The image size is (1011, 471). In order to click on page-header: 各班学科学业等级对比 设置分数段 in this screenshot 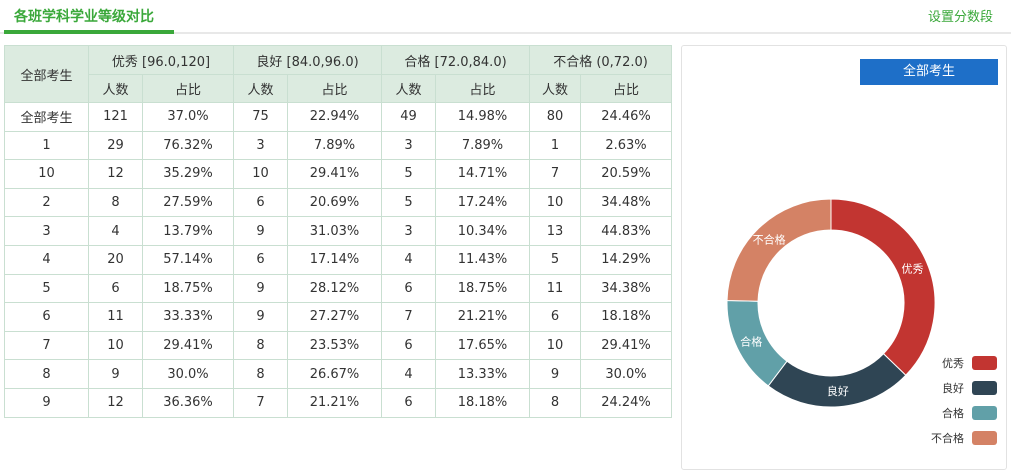, I will do `click(505, 17)`.